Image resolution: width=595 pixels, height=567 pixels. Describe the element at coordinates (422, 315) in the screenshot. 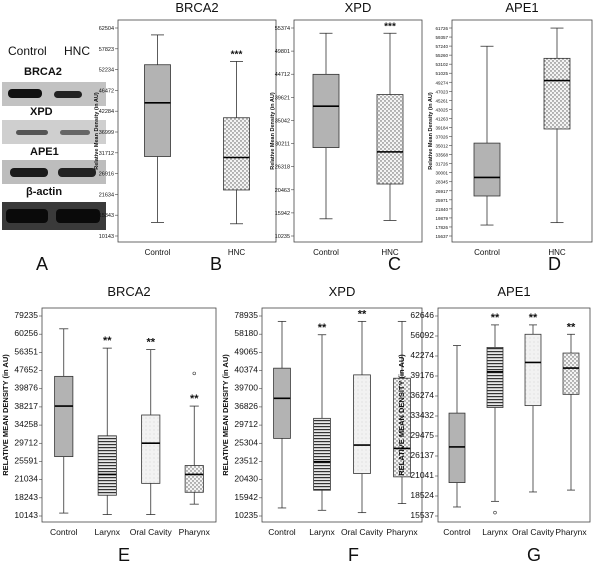

I see `y-tick-label: 62646` at that location.